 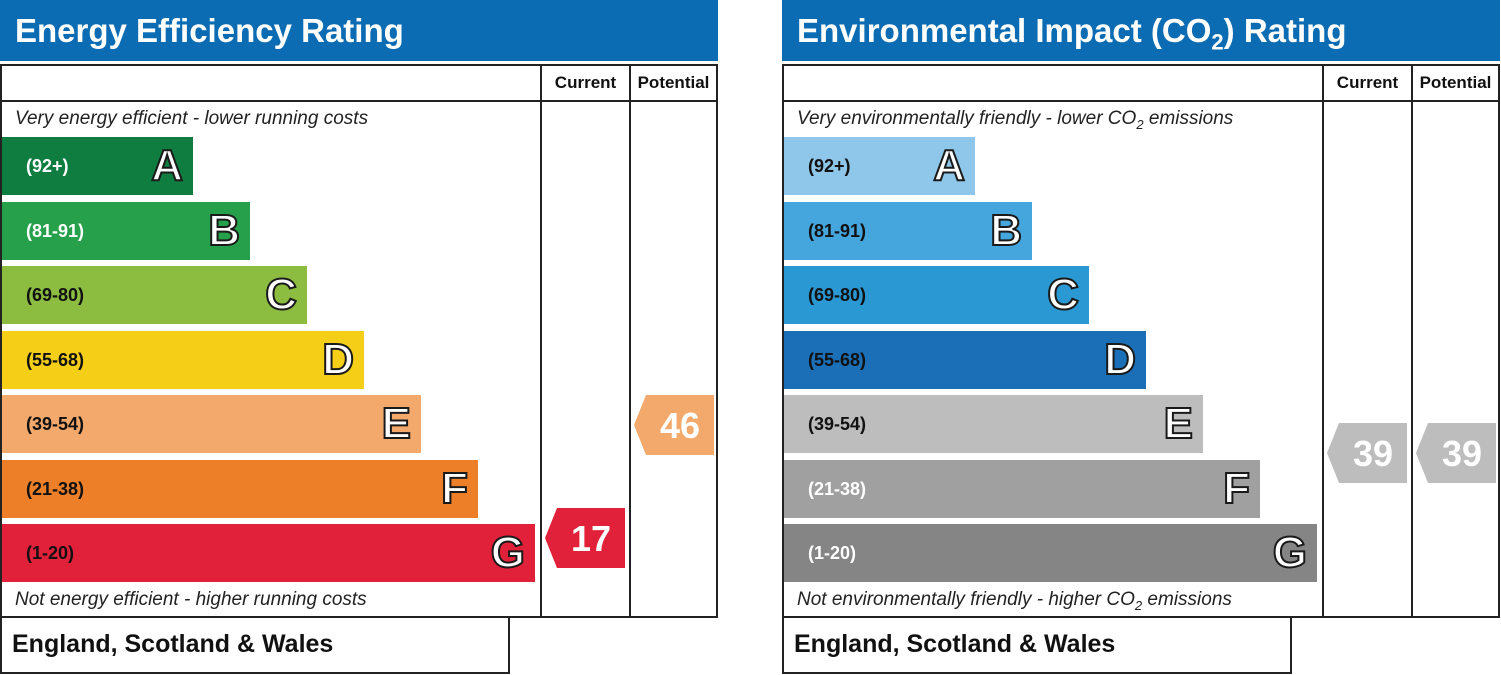 I want to click on potential-rating-arrow: 46, so click(x=674, y=425).